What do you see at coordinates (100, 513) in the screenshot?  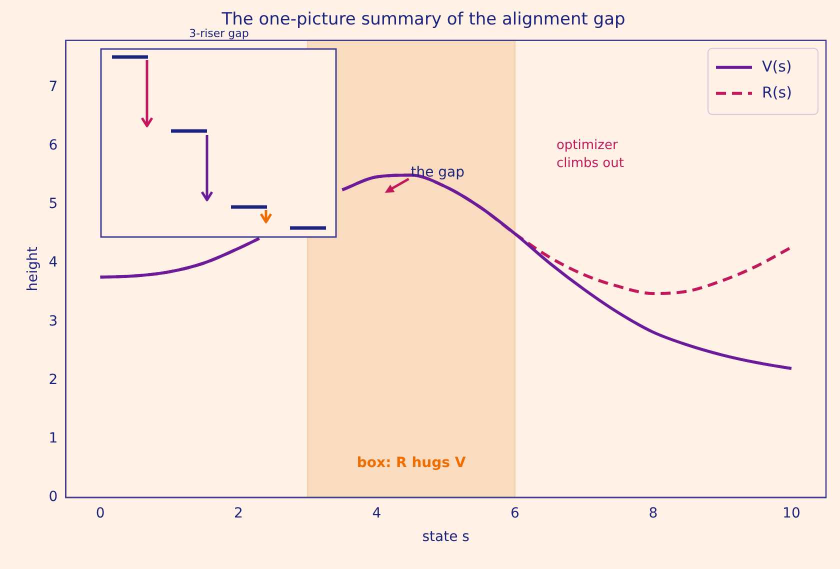 I see `x-tick-label: 0` at bounding box center [100, 513].